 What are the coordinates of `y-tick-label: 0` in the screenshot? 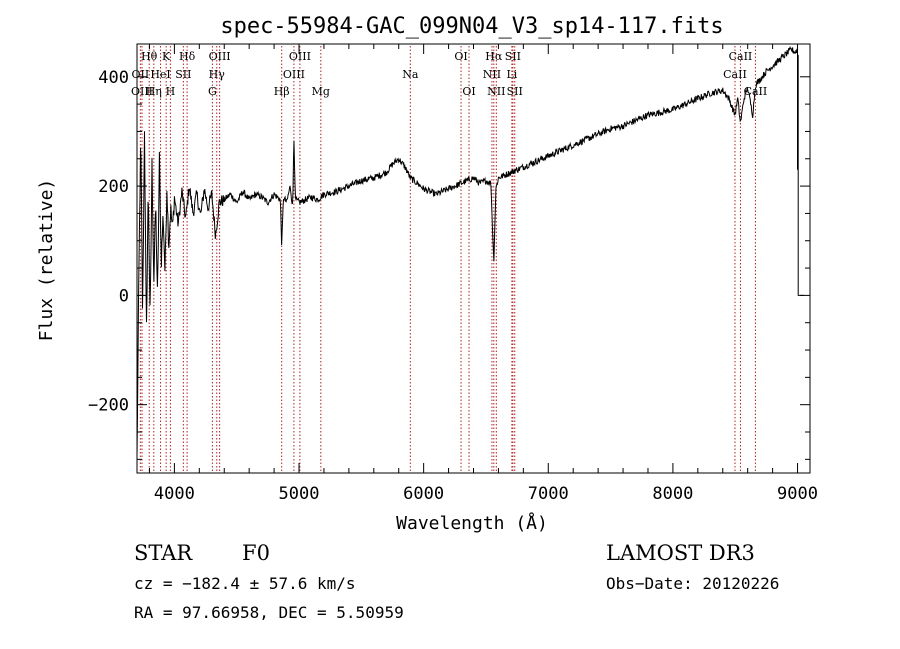 It's located at (124, 296).